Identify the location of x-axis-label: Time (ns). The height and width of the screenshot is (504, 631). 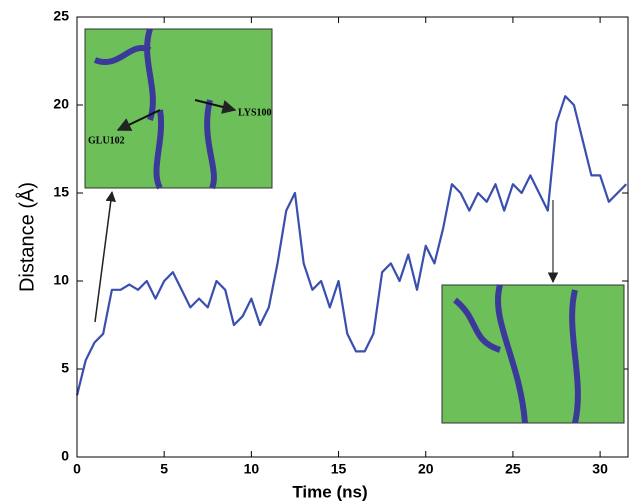
(329, 491).